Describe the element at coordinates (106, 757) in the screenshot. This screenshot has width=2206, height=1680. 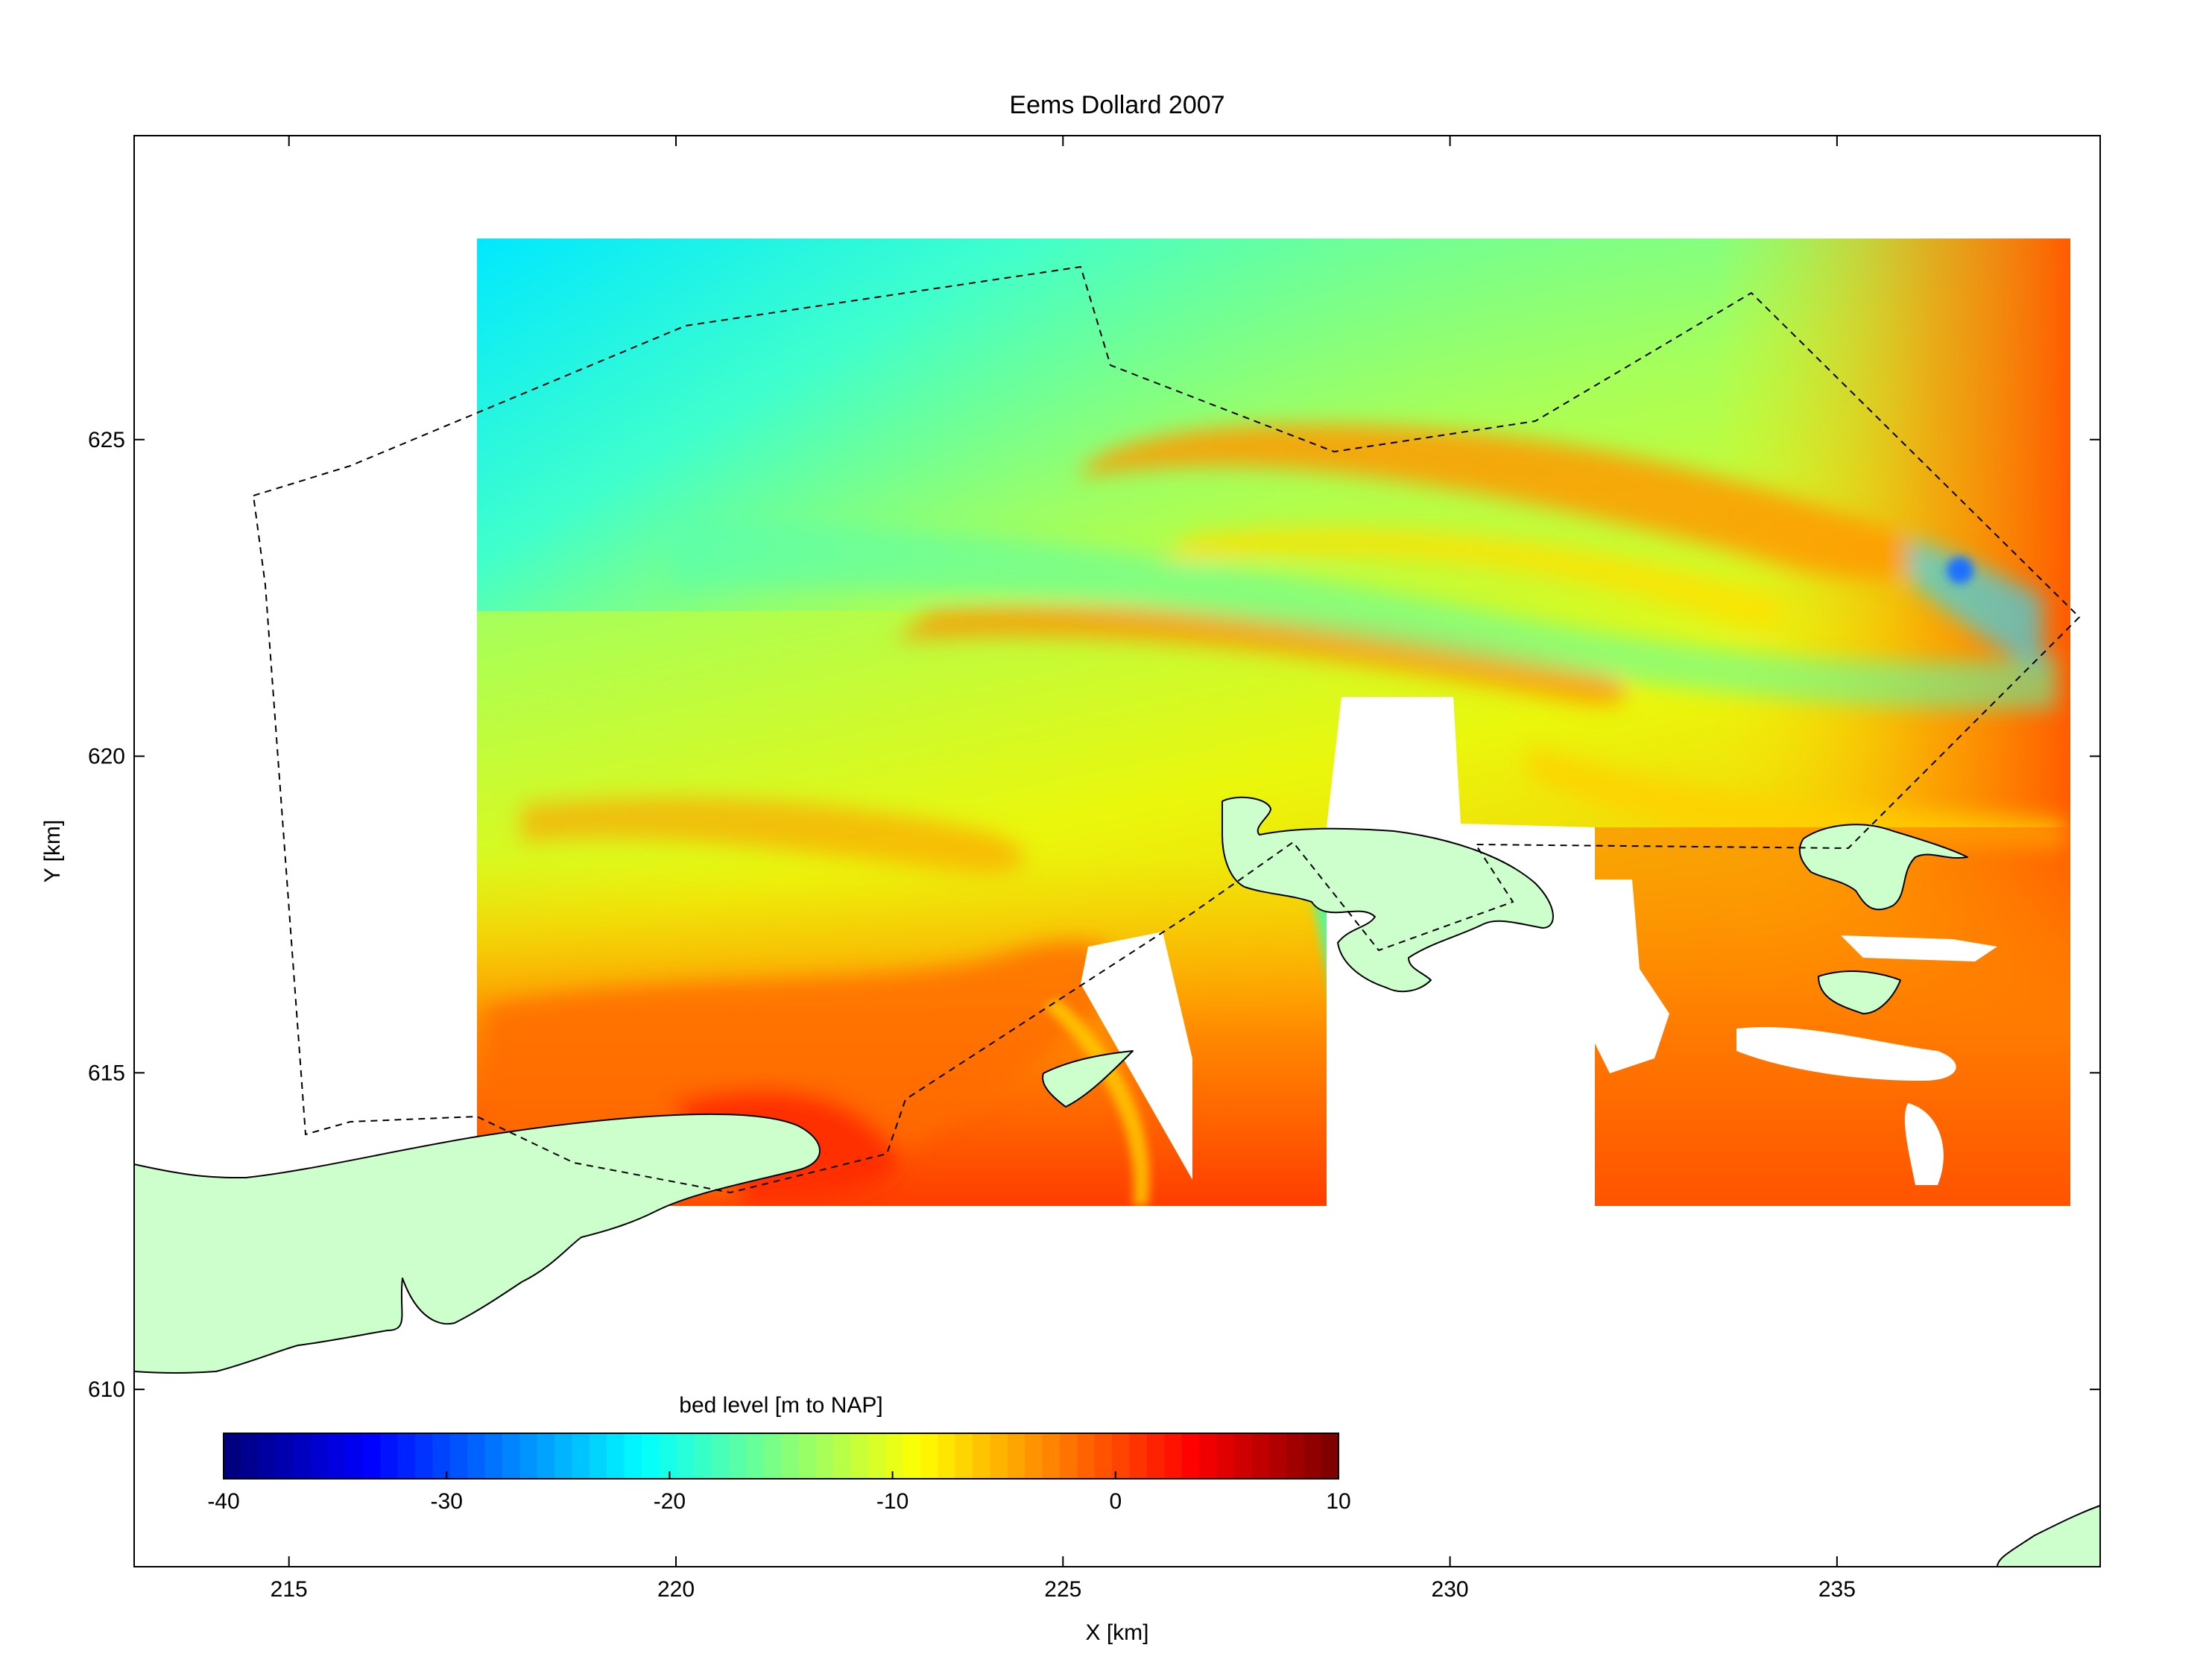
I see `y-tick-label: 620` at that location.